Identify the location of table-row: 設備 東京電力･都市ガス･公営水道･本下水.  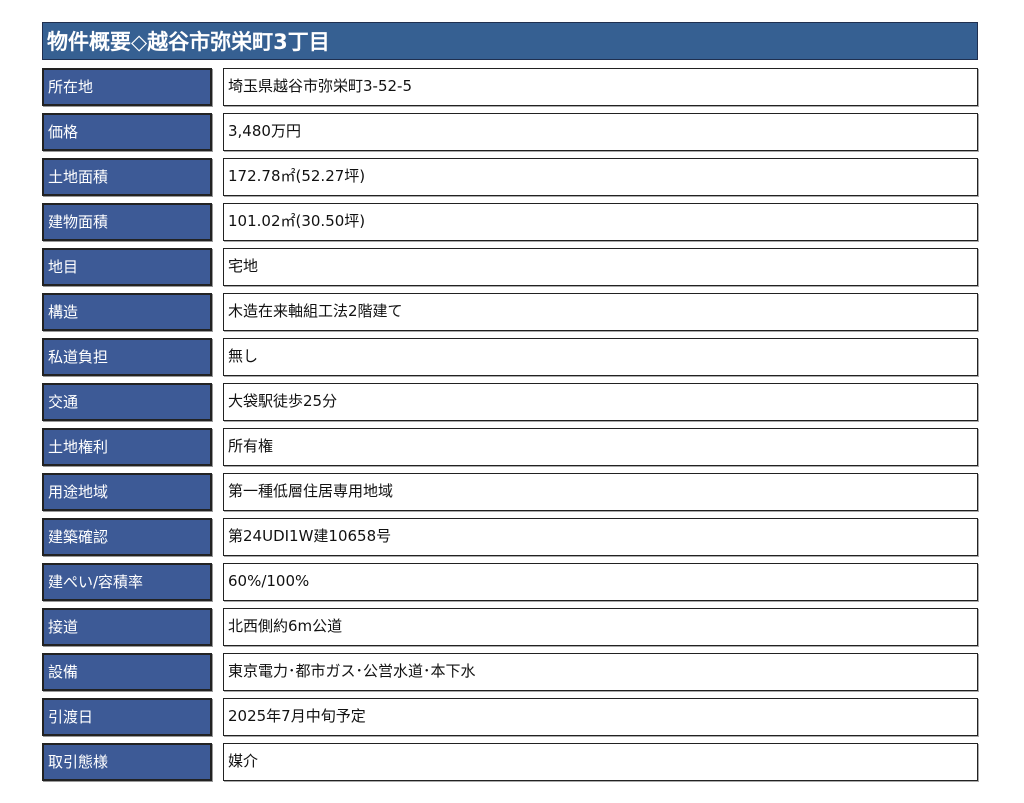
(510, 672).